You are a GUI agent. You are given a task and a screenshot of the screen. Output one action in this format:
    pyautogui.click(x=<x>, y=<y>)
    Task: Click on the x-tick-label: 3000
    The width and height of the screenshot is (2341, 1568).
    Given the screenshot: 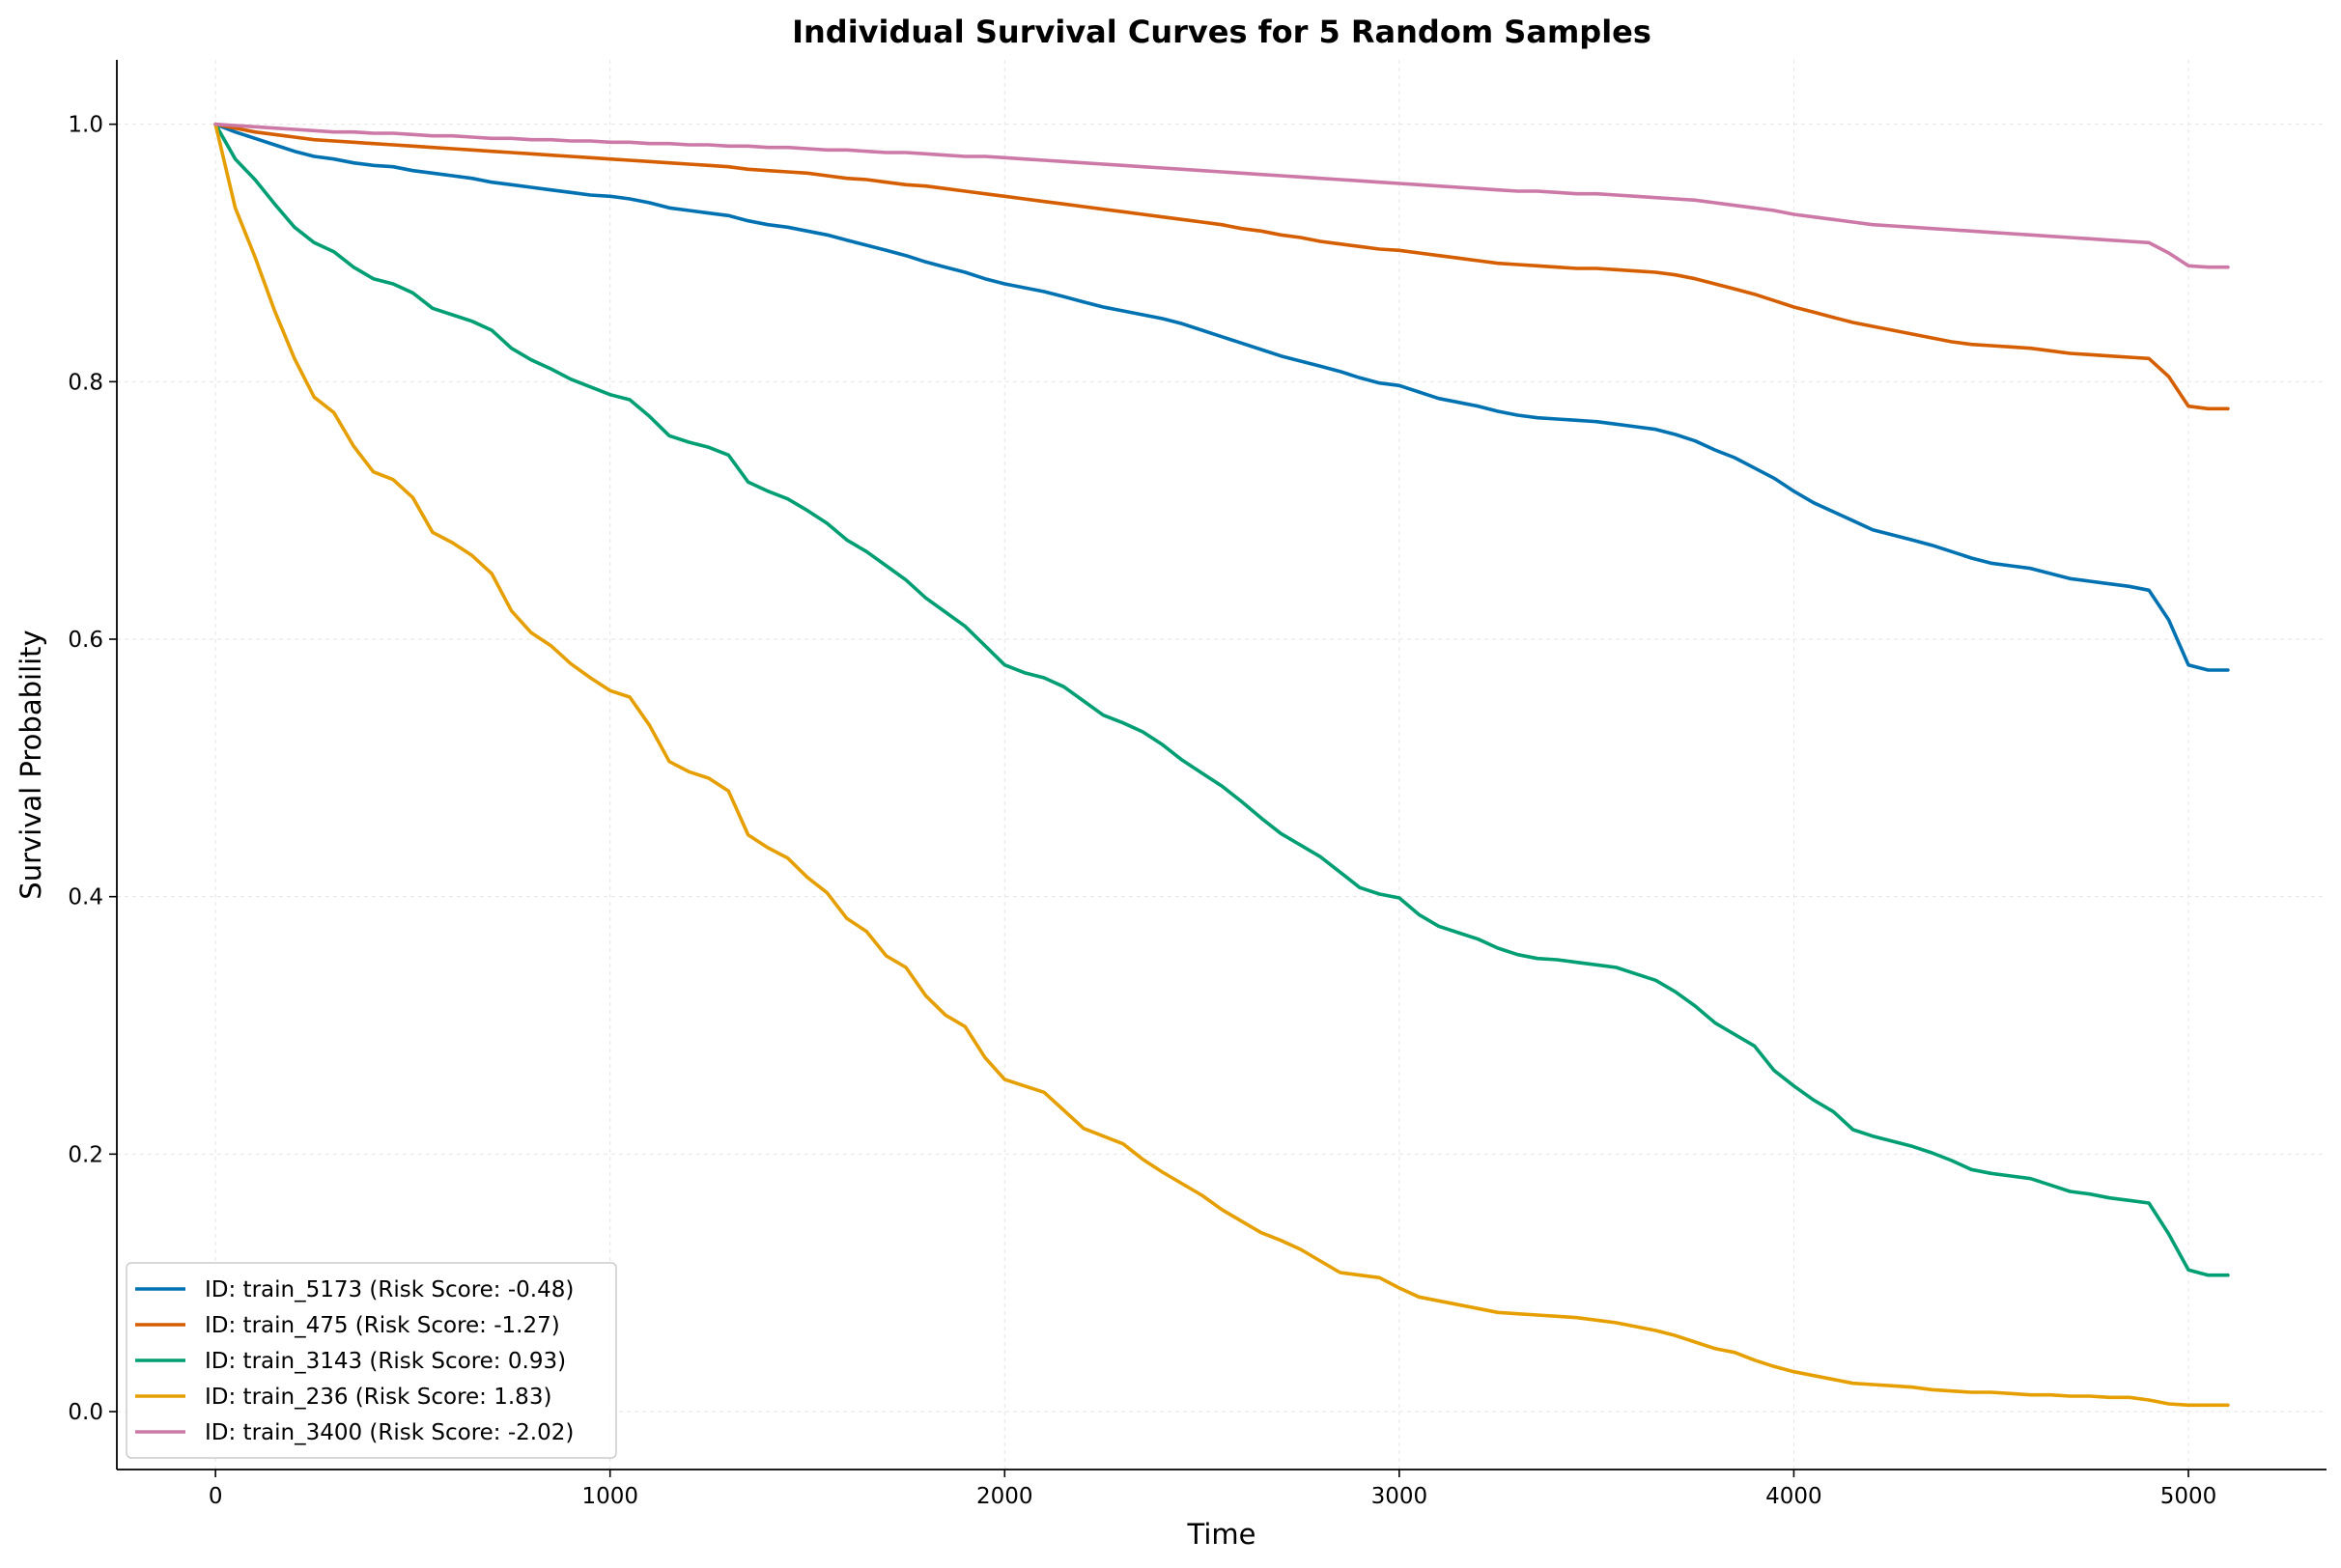 What is the action you would take?
    pyautogui.click(x=1399, y=1497)
    